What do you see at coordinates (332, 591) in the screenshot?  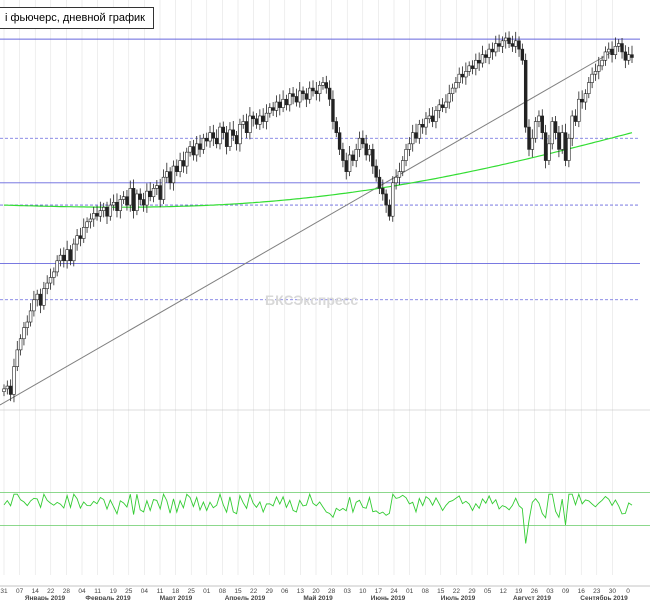 I see `x-tick-label: 28` at bounding box center [332, 591].